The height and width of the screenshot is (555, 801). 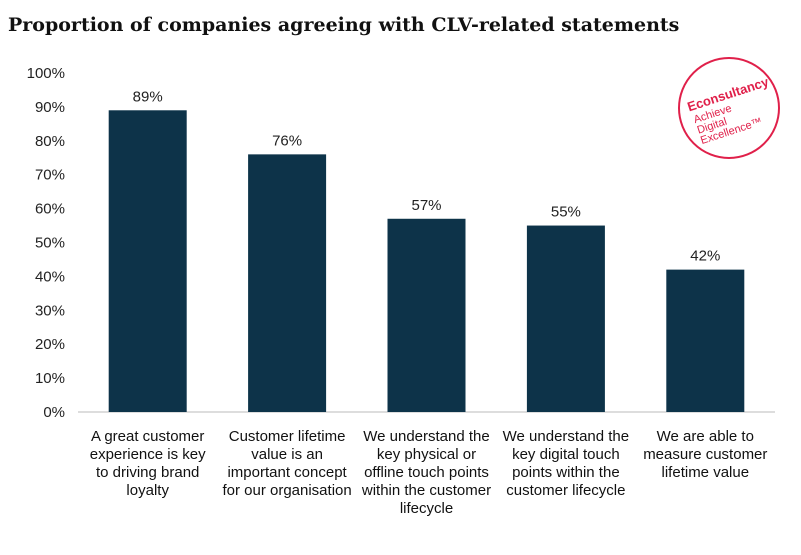 I want to click on y-tick-label: 80%, so click(x=50, y=141).